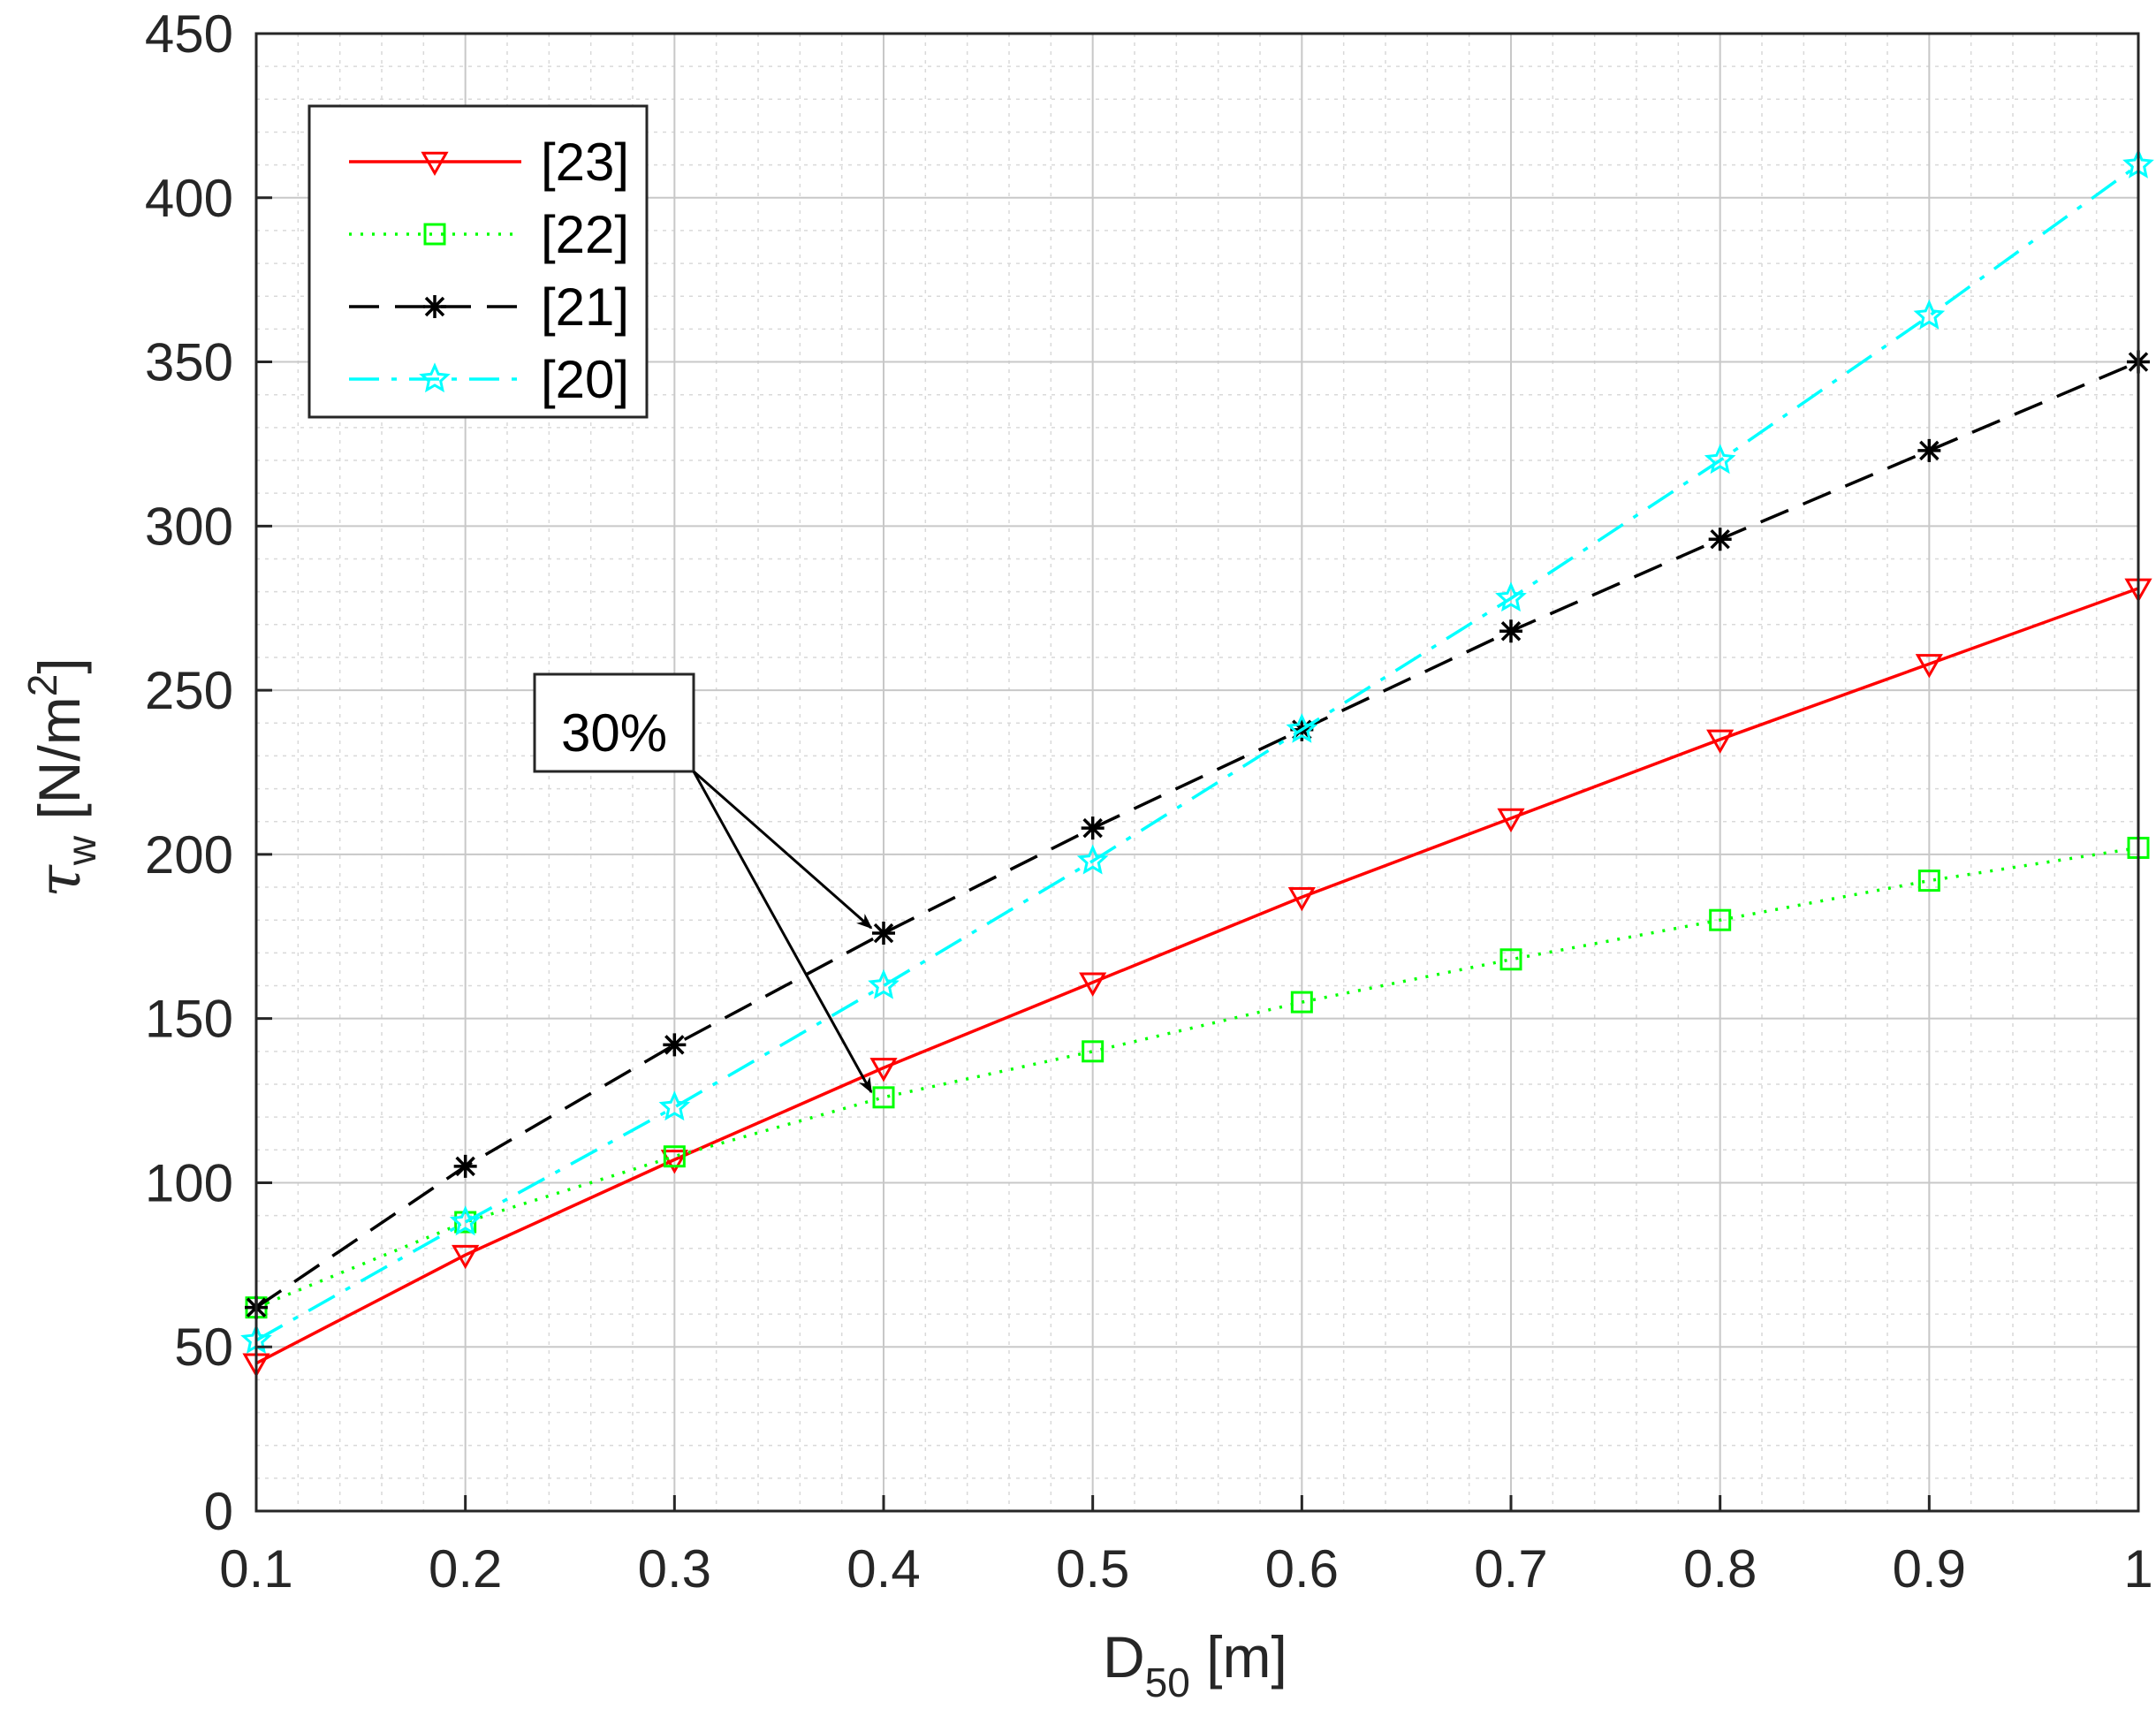  Describe the element at coordinates (59, 665) in the screenshot. I see `y-axis-label-close: ]` at that location.